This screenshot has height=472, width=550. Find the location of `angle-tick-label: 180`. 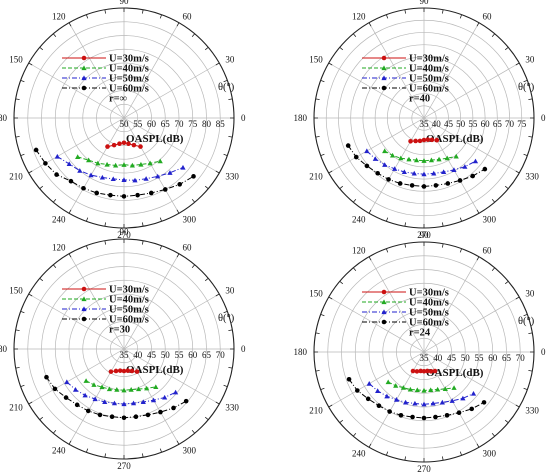

angle-tick-label: 180 is located at coordinates (4, 349).